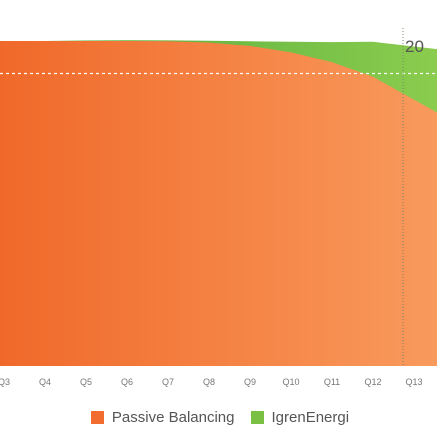  What do you see at coordinates (413, 197) in the screenshot?
I see `hover-marker-group: 20` at bounding box center [413, 197].